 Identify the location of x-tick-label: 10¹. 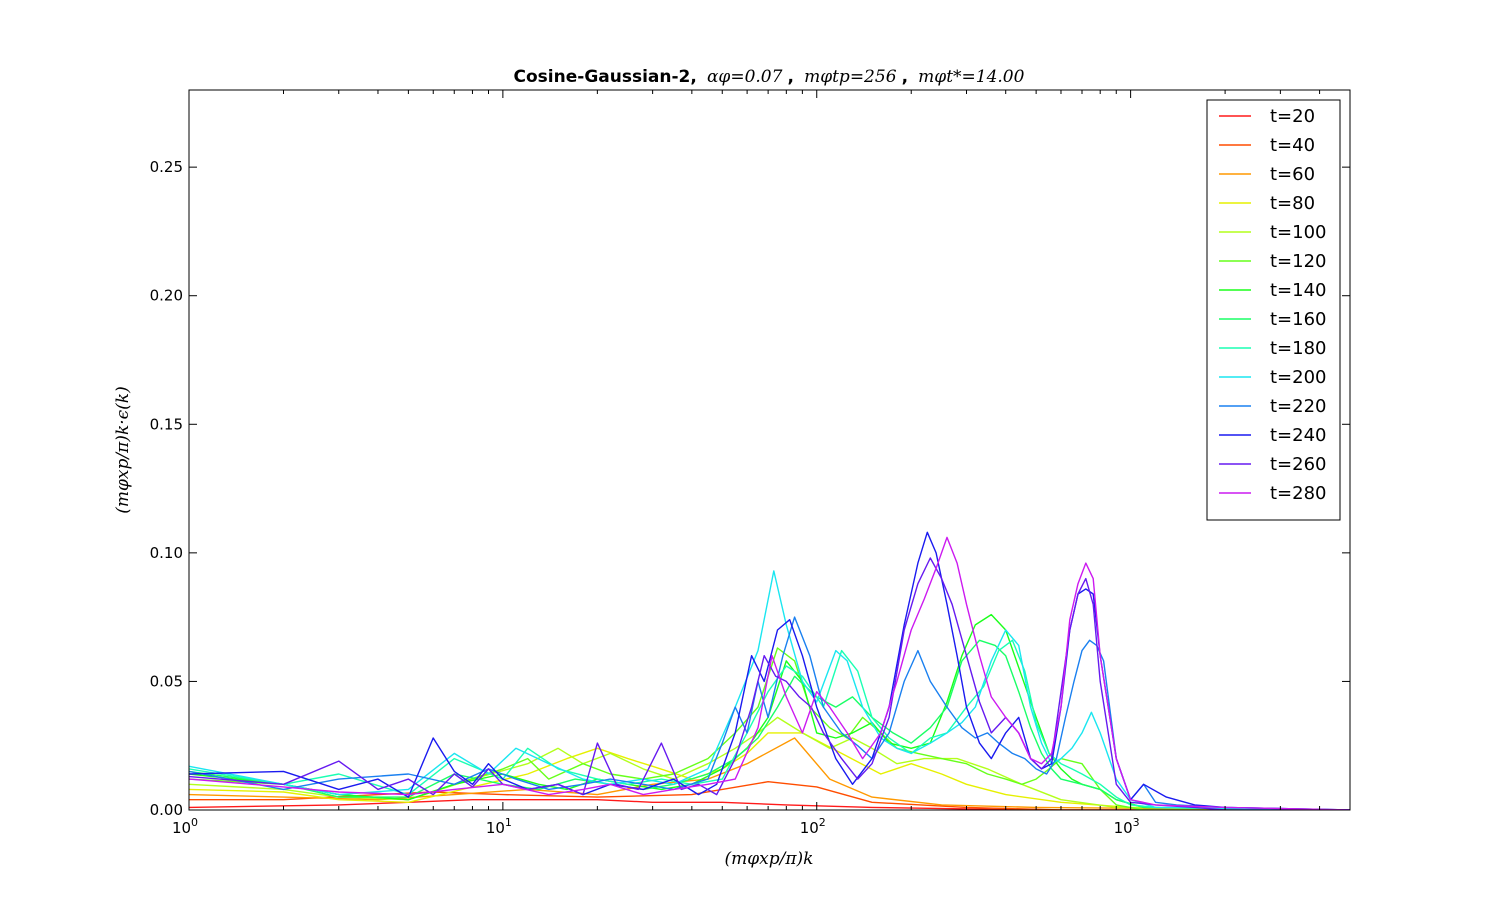
(499, 826).